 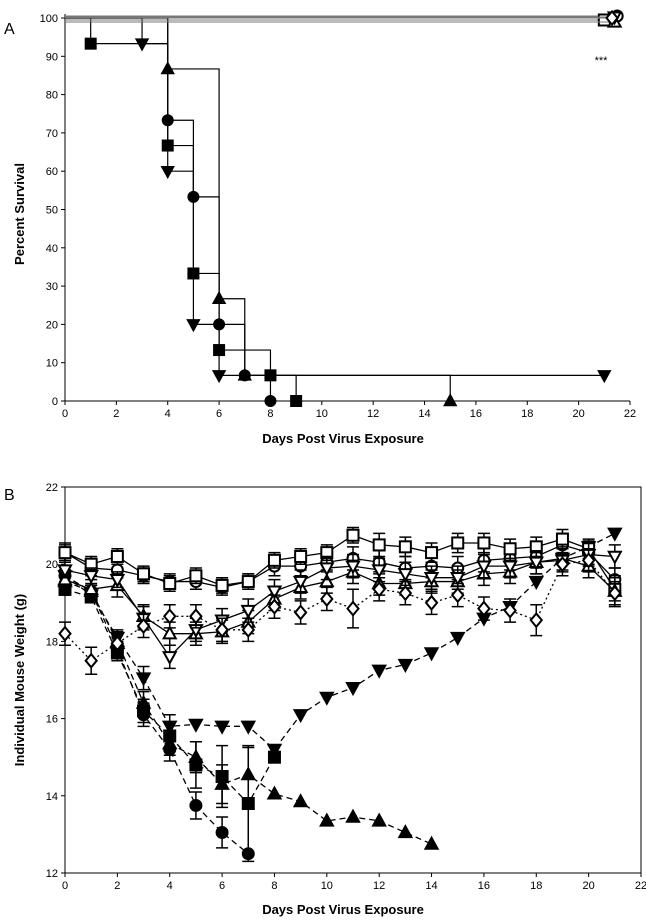 I want to click on panel-b-x-tick-label: 20, so click(x=589, y=886).